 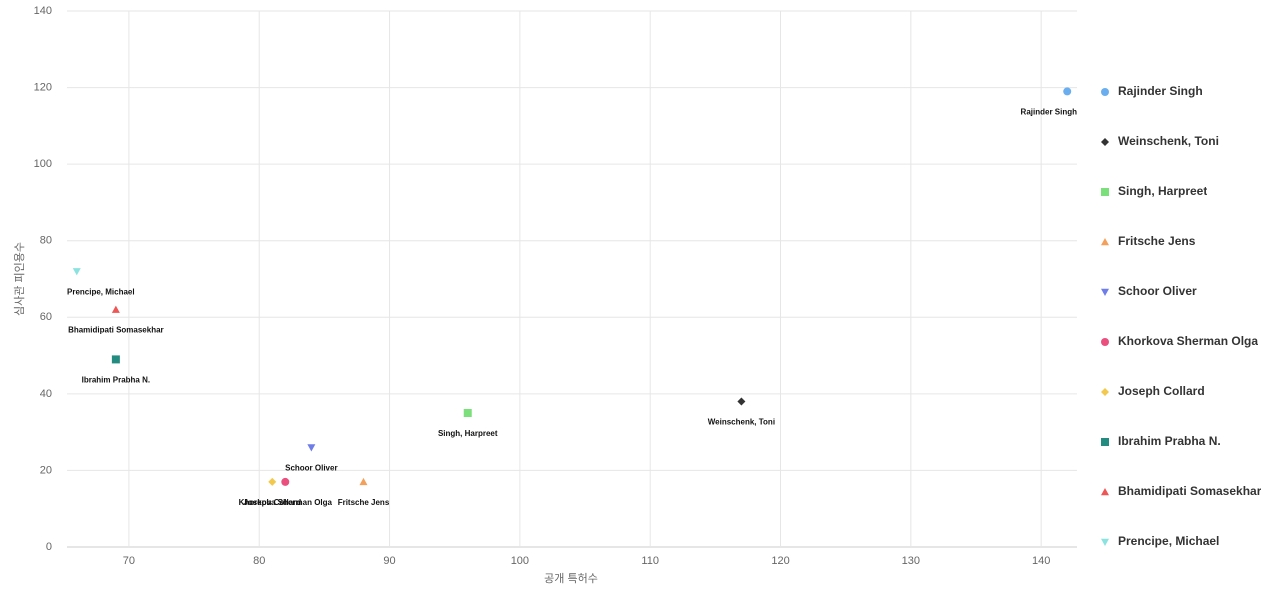 I want to click on legend-item: Weinschenk, Toni, so click(x=1183, y=155).